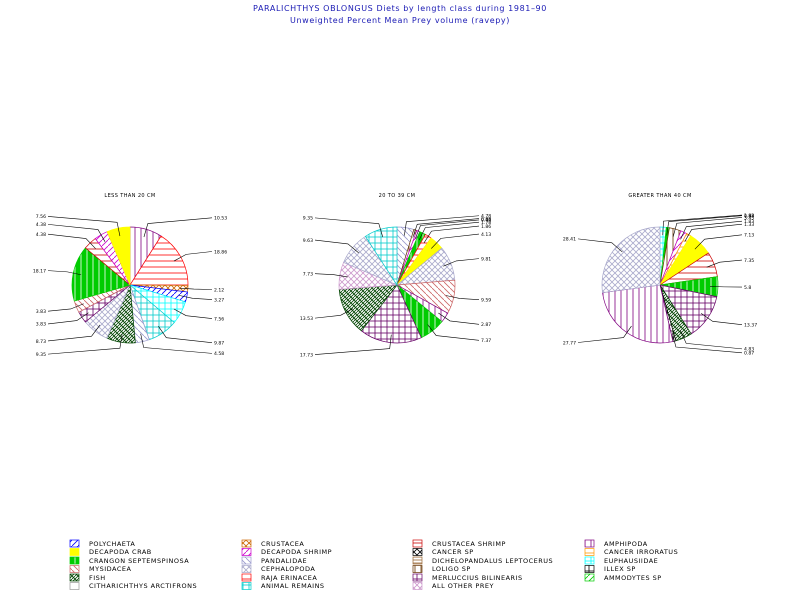  What do you see at coordinates (493, 560) in the screenshot?
I see `legend-item: DICHELOPANDALUS LEPTOCERUS` at bounding box center [493, 560].